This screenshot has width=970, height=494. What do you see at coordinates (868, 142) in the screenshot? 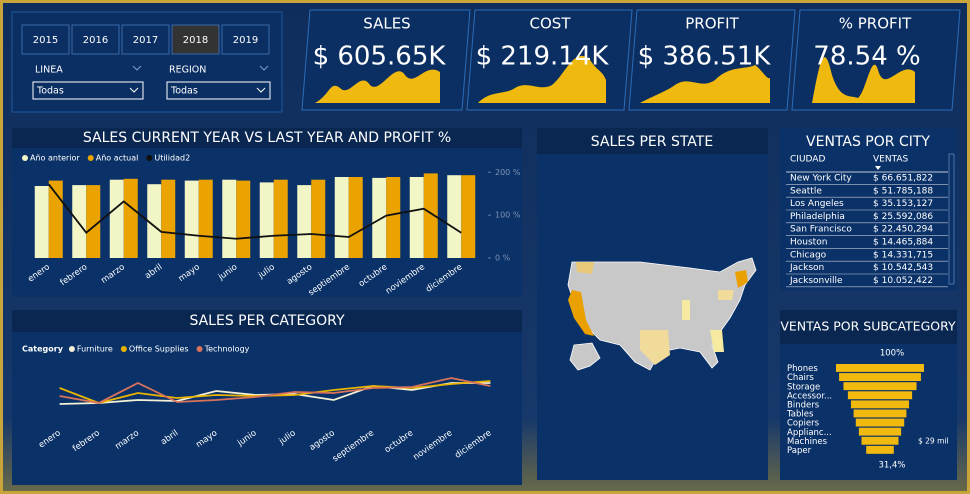
I see `table-title: VENTAS POR CITY` at bounding box center [868, 142].